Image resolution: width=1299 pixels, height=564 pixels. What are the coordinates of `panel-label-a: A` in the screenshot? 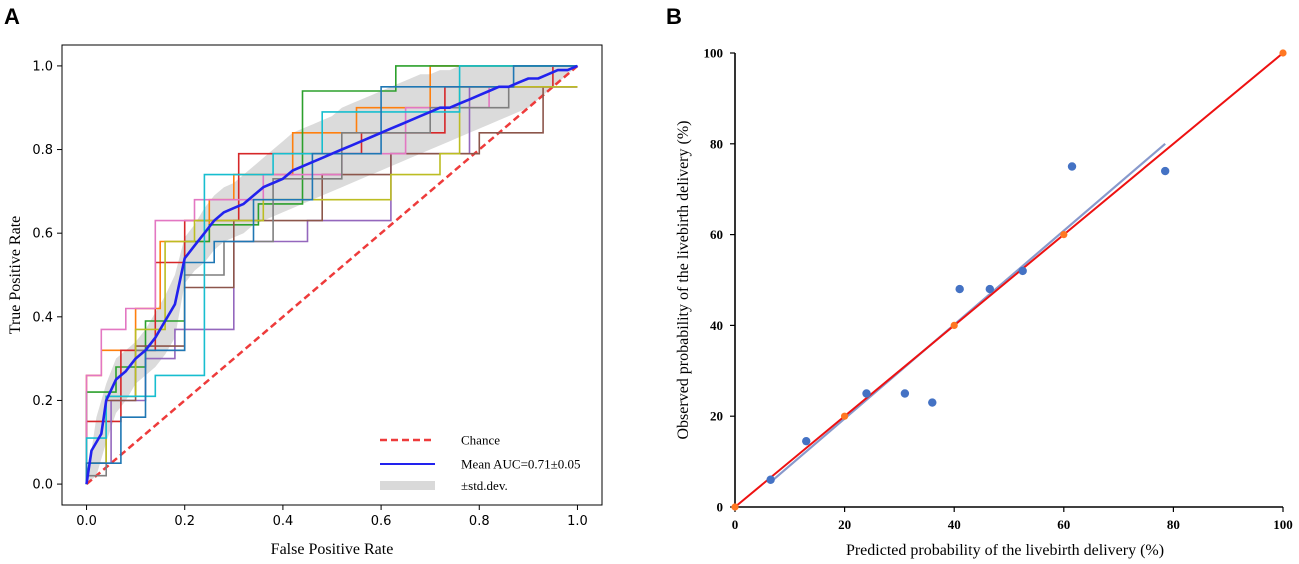 It's located at (12, 16).